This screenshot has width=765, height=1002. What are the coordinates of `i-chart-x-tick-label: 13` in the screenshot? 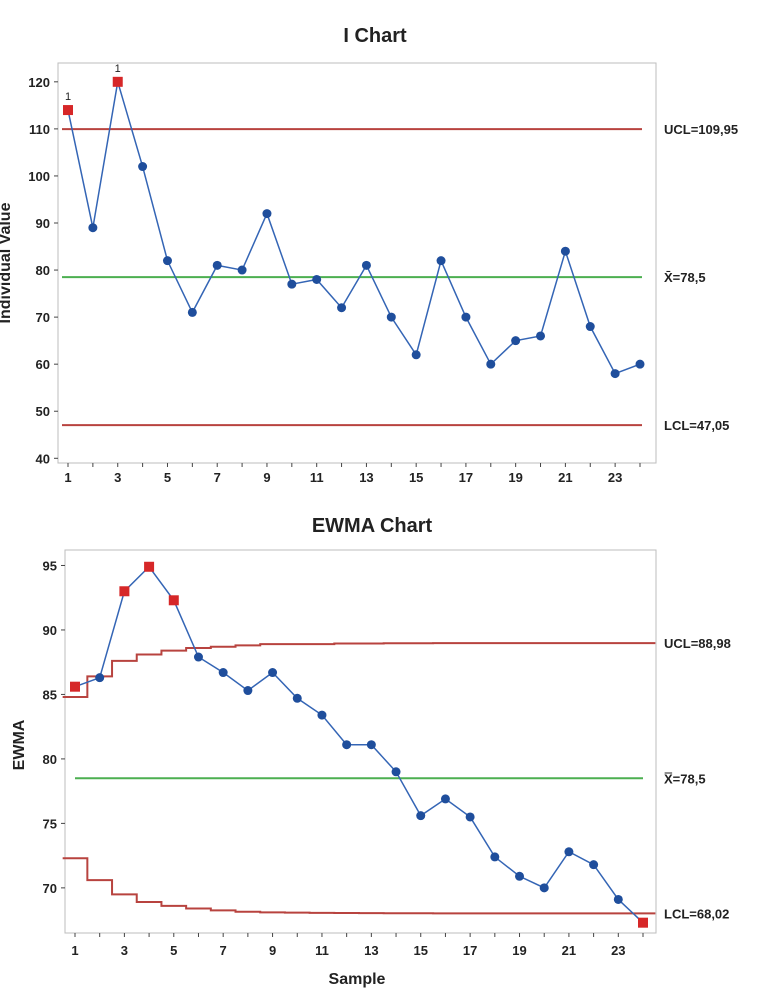 It's located at (366, 477).